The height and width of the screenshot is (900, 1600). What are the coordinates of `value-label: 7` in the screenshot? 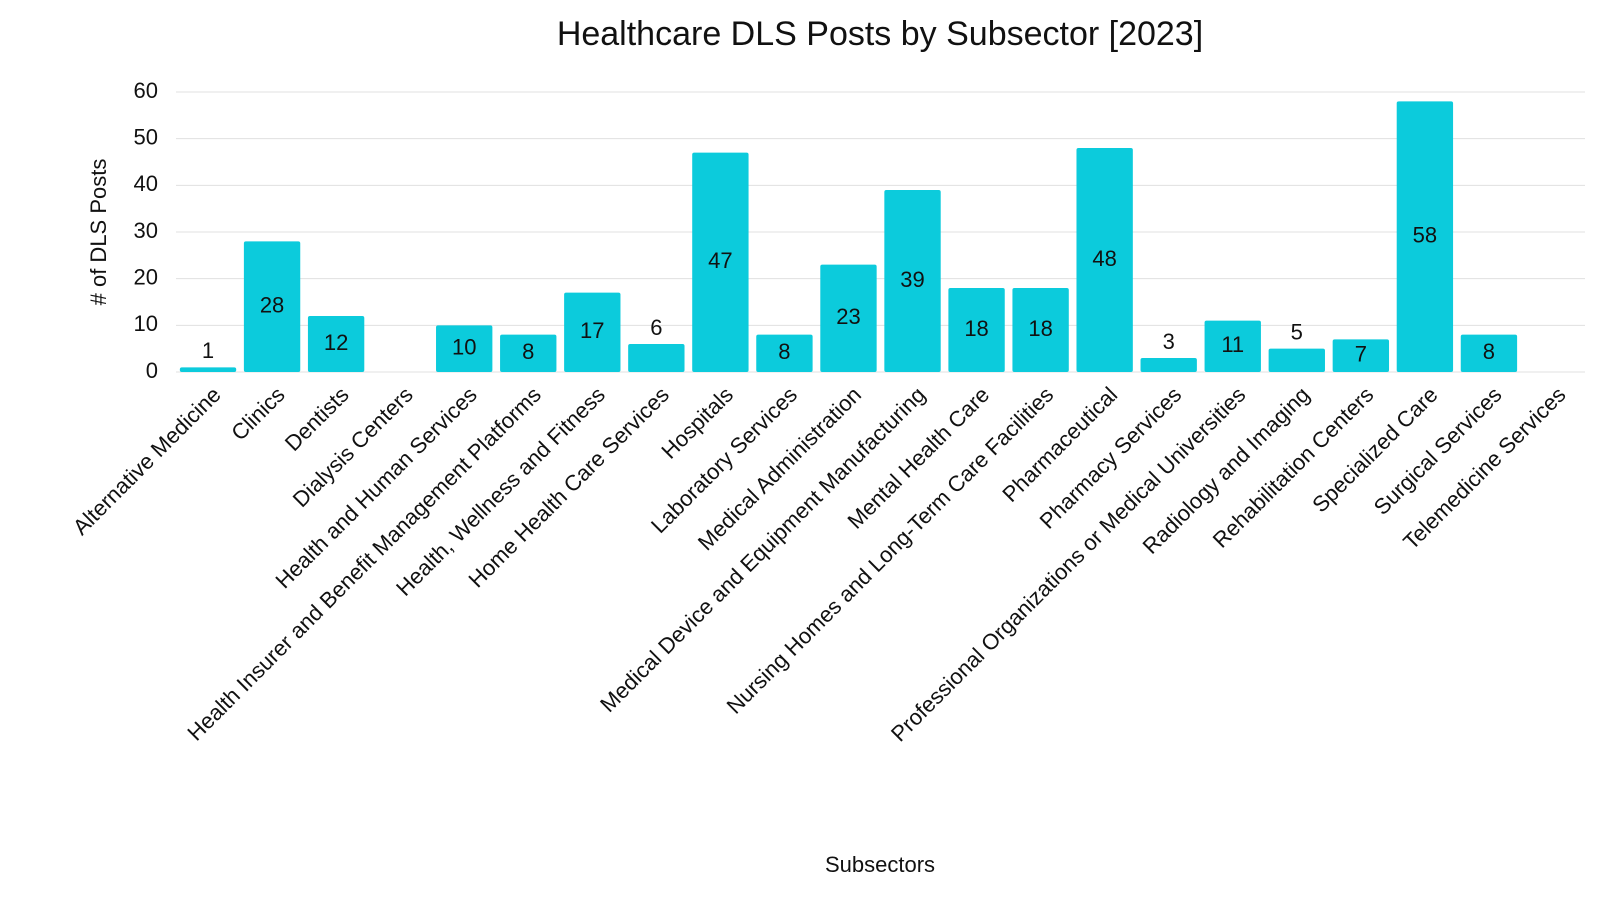 It's located at (1361, 353).